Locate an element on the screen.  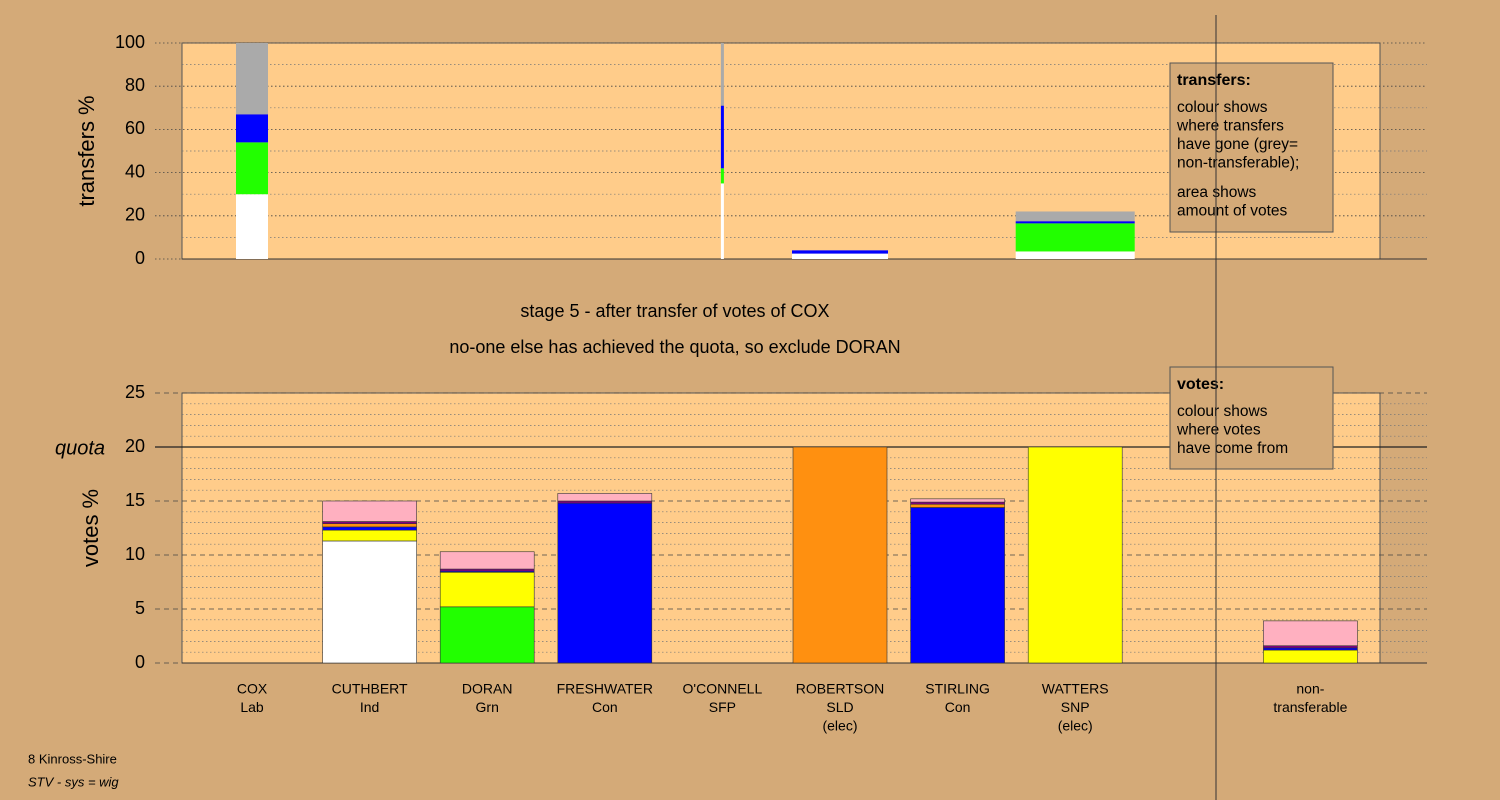
x-tick-label: Grn is located at coordinates (487, 707).